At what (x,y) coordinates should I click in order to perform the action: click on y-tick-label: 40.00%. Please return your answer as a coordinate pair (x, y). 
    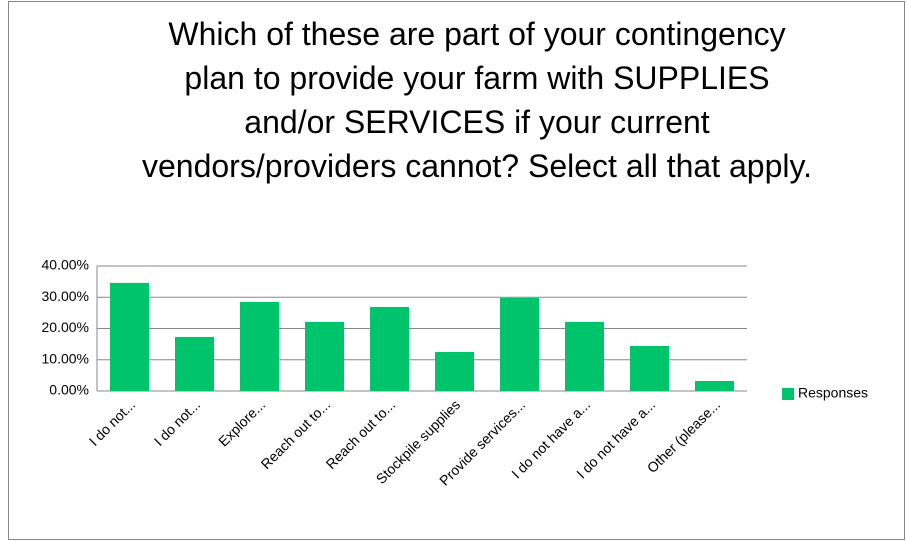
    Looking at the image, I should click on (65, 265).